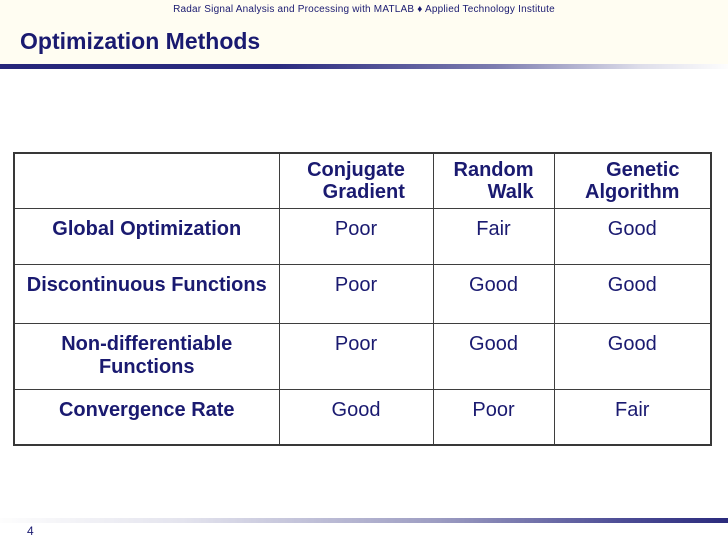 This screenshot has height=546, width=728. I want to click on col-header-label: Conjugate Gradient, so click(356, 181).